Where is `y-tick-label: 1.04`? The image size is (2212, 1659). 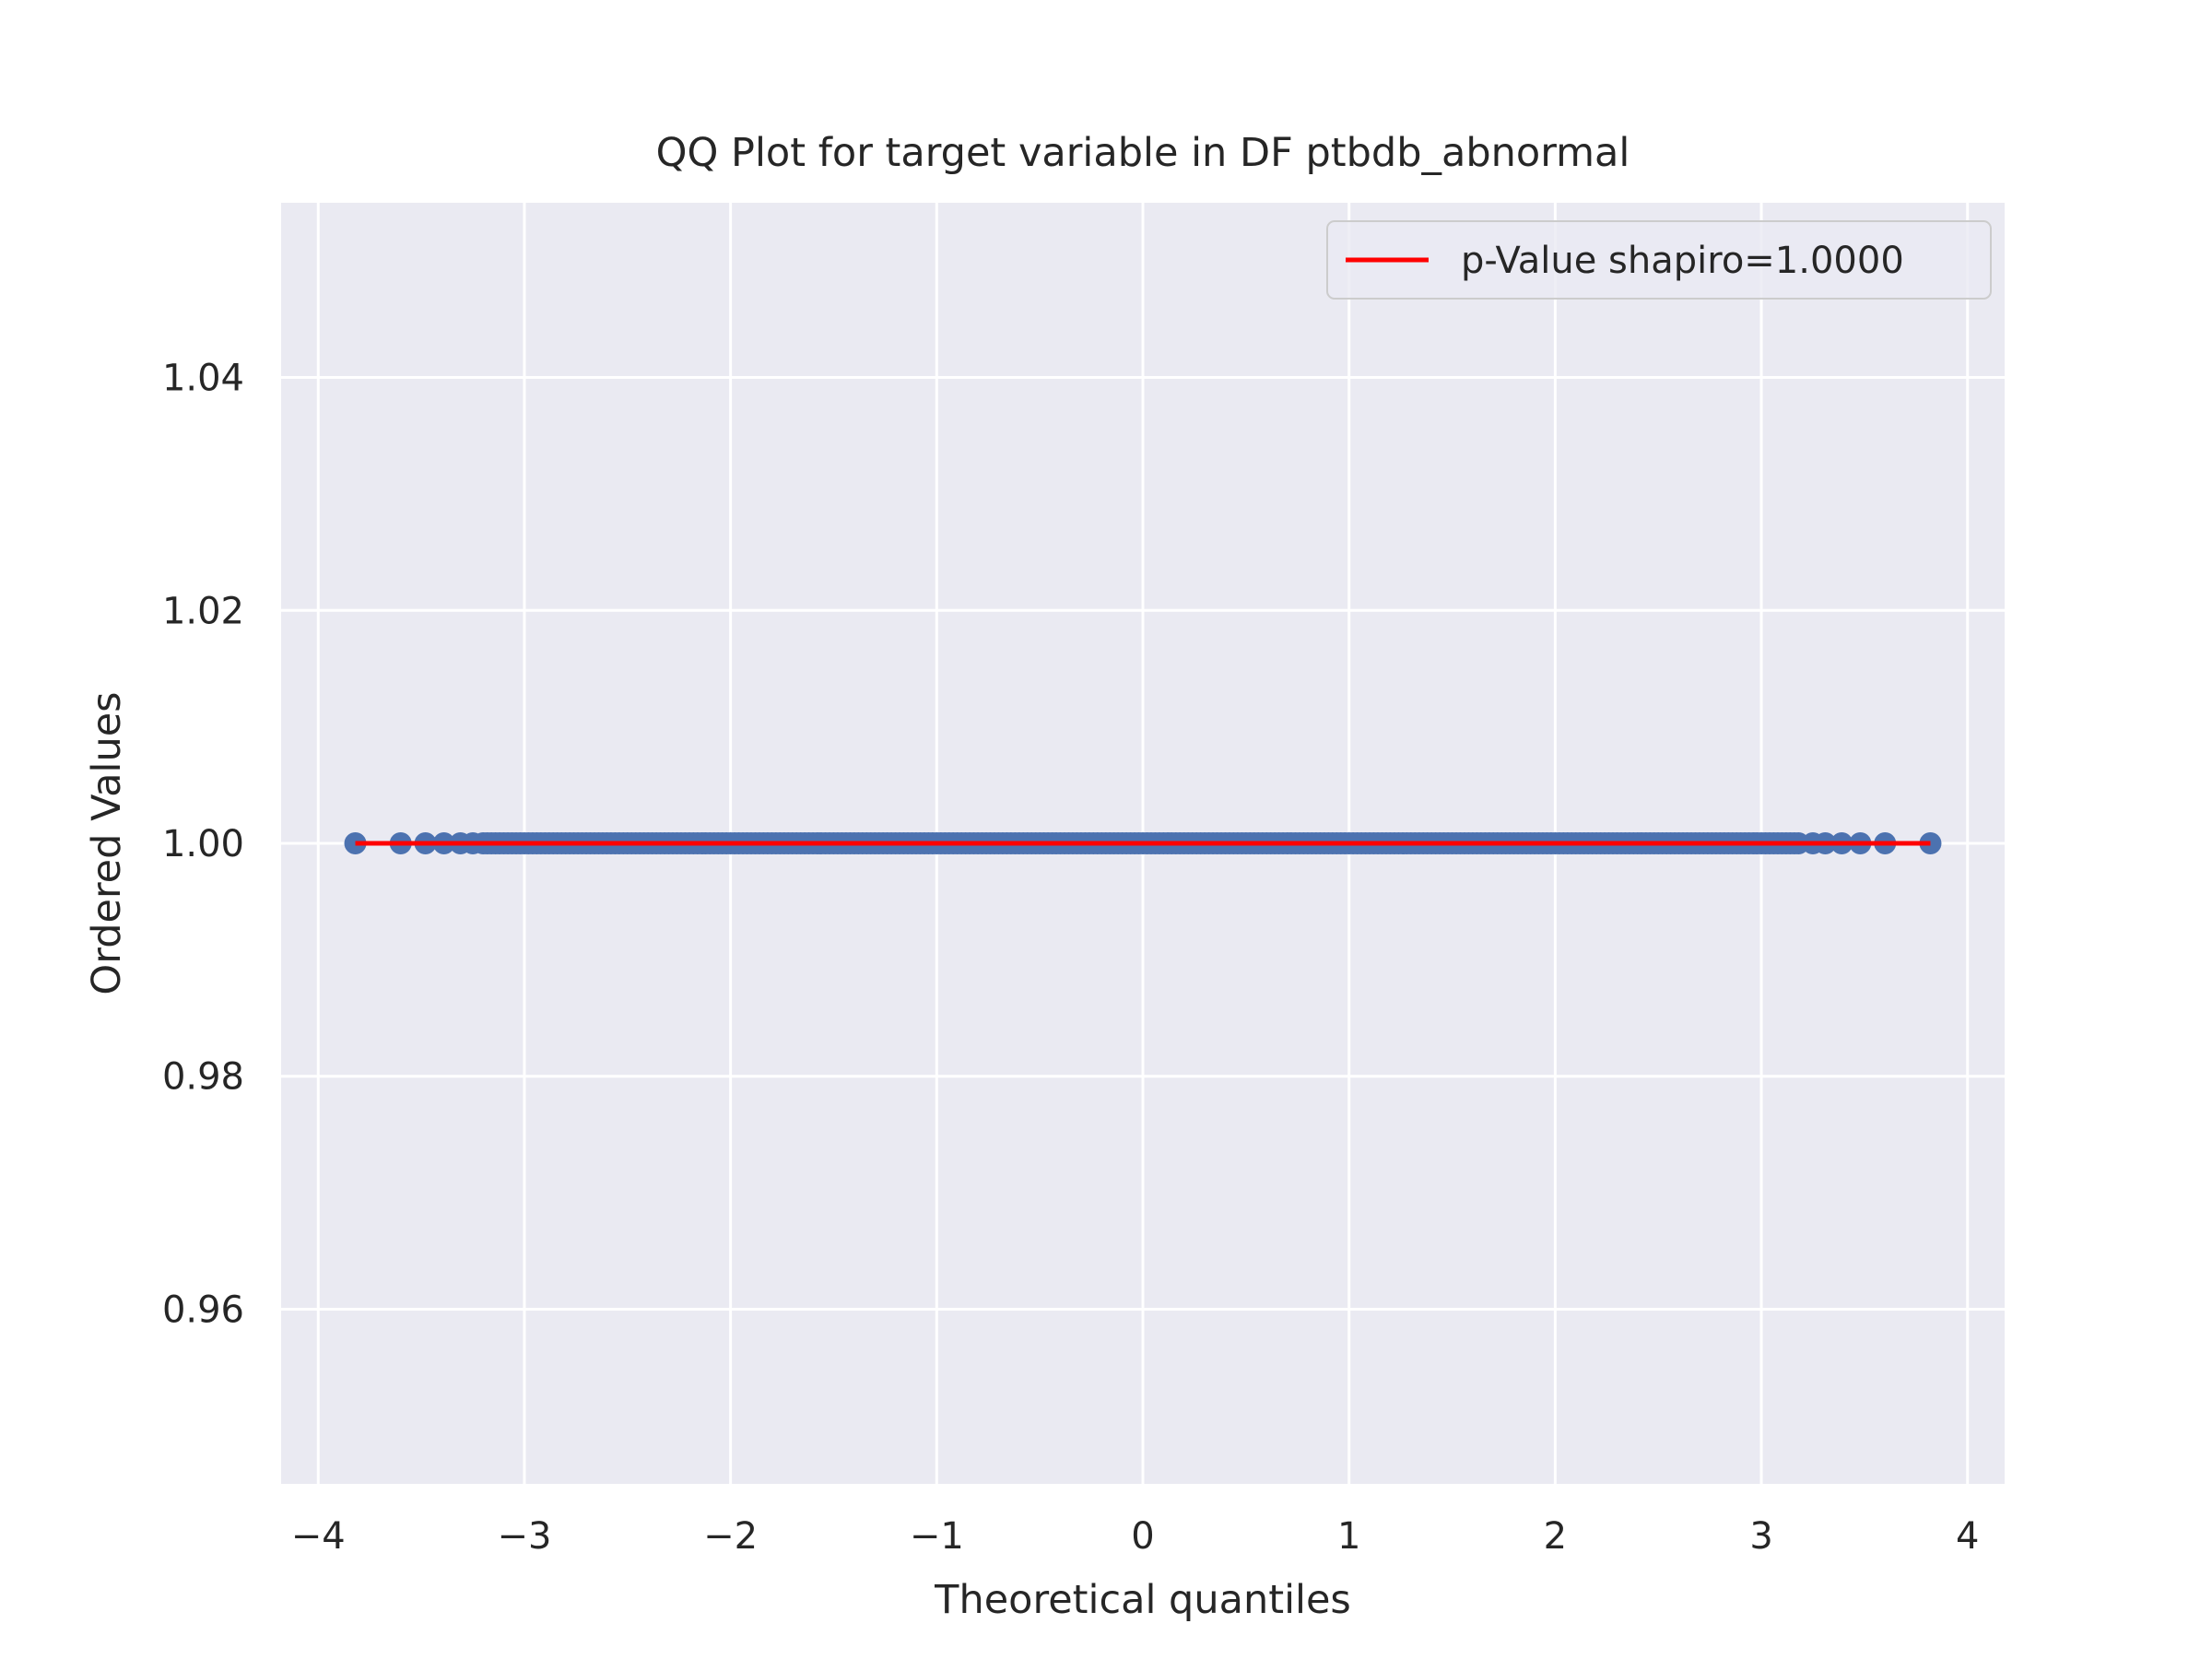
y-tick-label: 1.04 is located at coordinates (203, 379).